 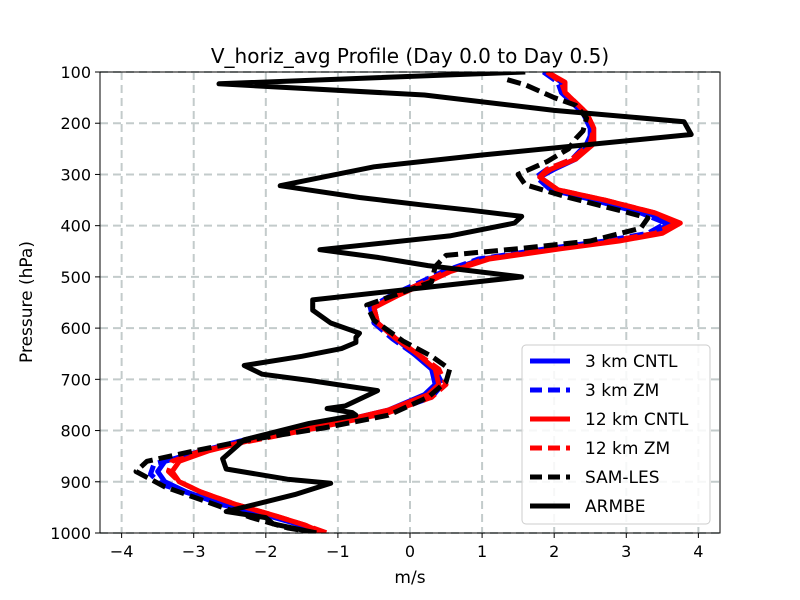 What do you see at coordinates (338, 551) in the screenshot?
I see `x-tick-label: −1` at bounding box center [338, 551].